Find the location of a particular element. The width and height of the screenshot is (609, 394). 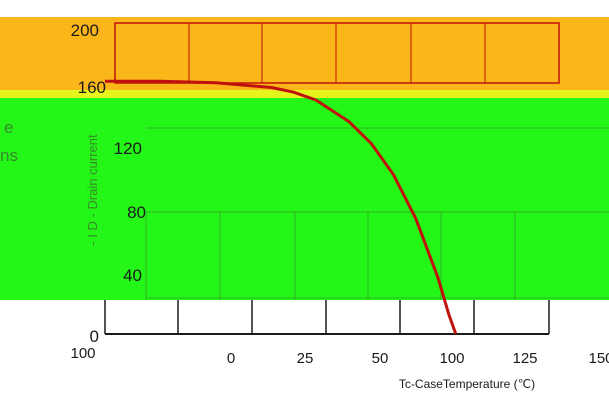

y-tick-120: 120 is located at coordinates (128, 148).